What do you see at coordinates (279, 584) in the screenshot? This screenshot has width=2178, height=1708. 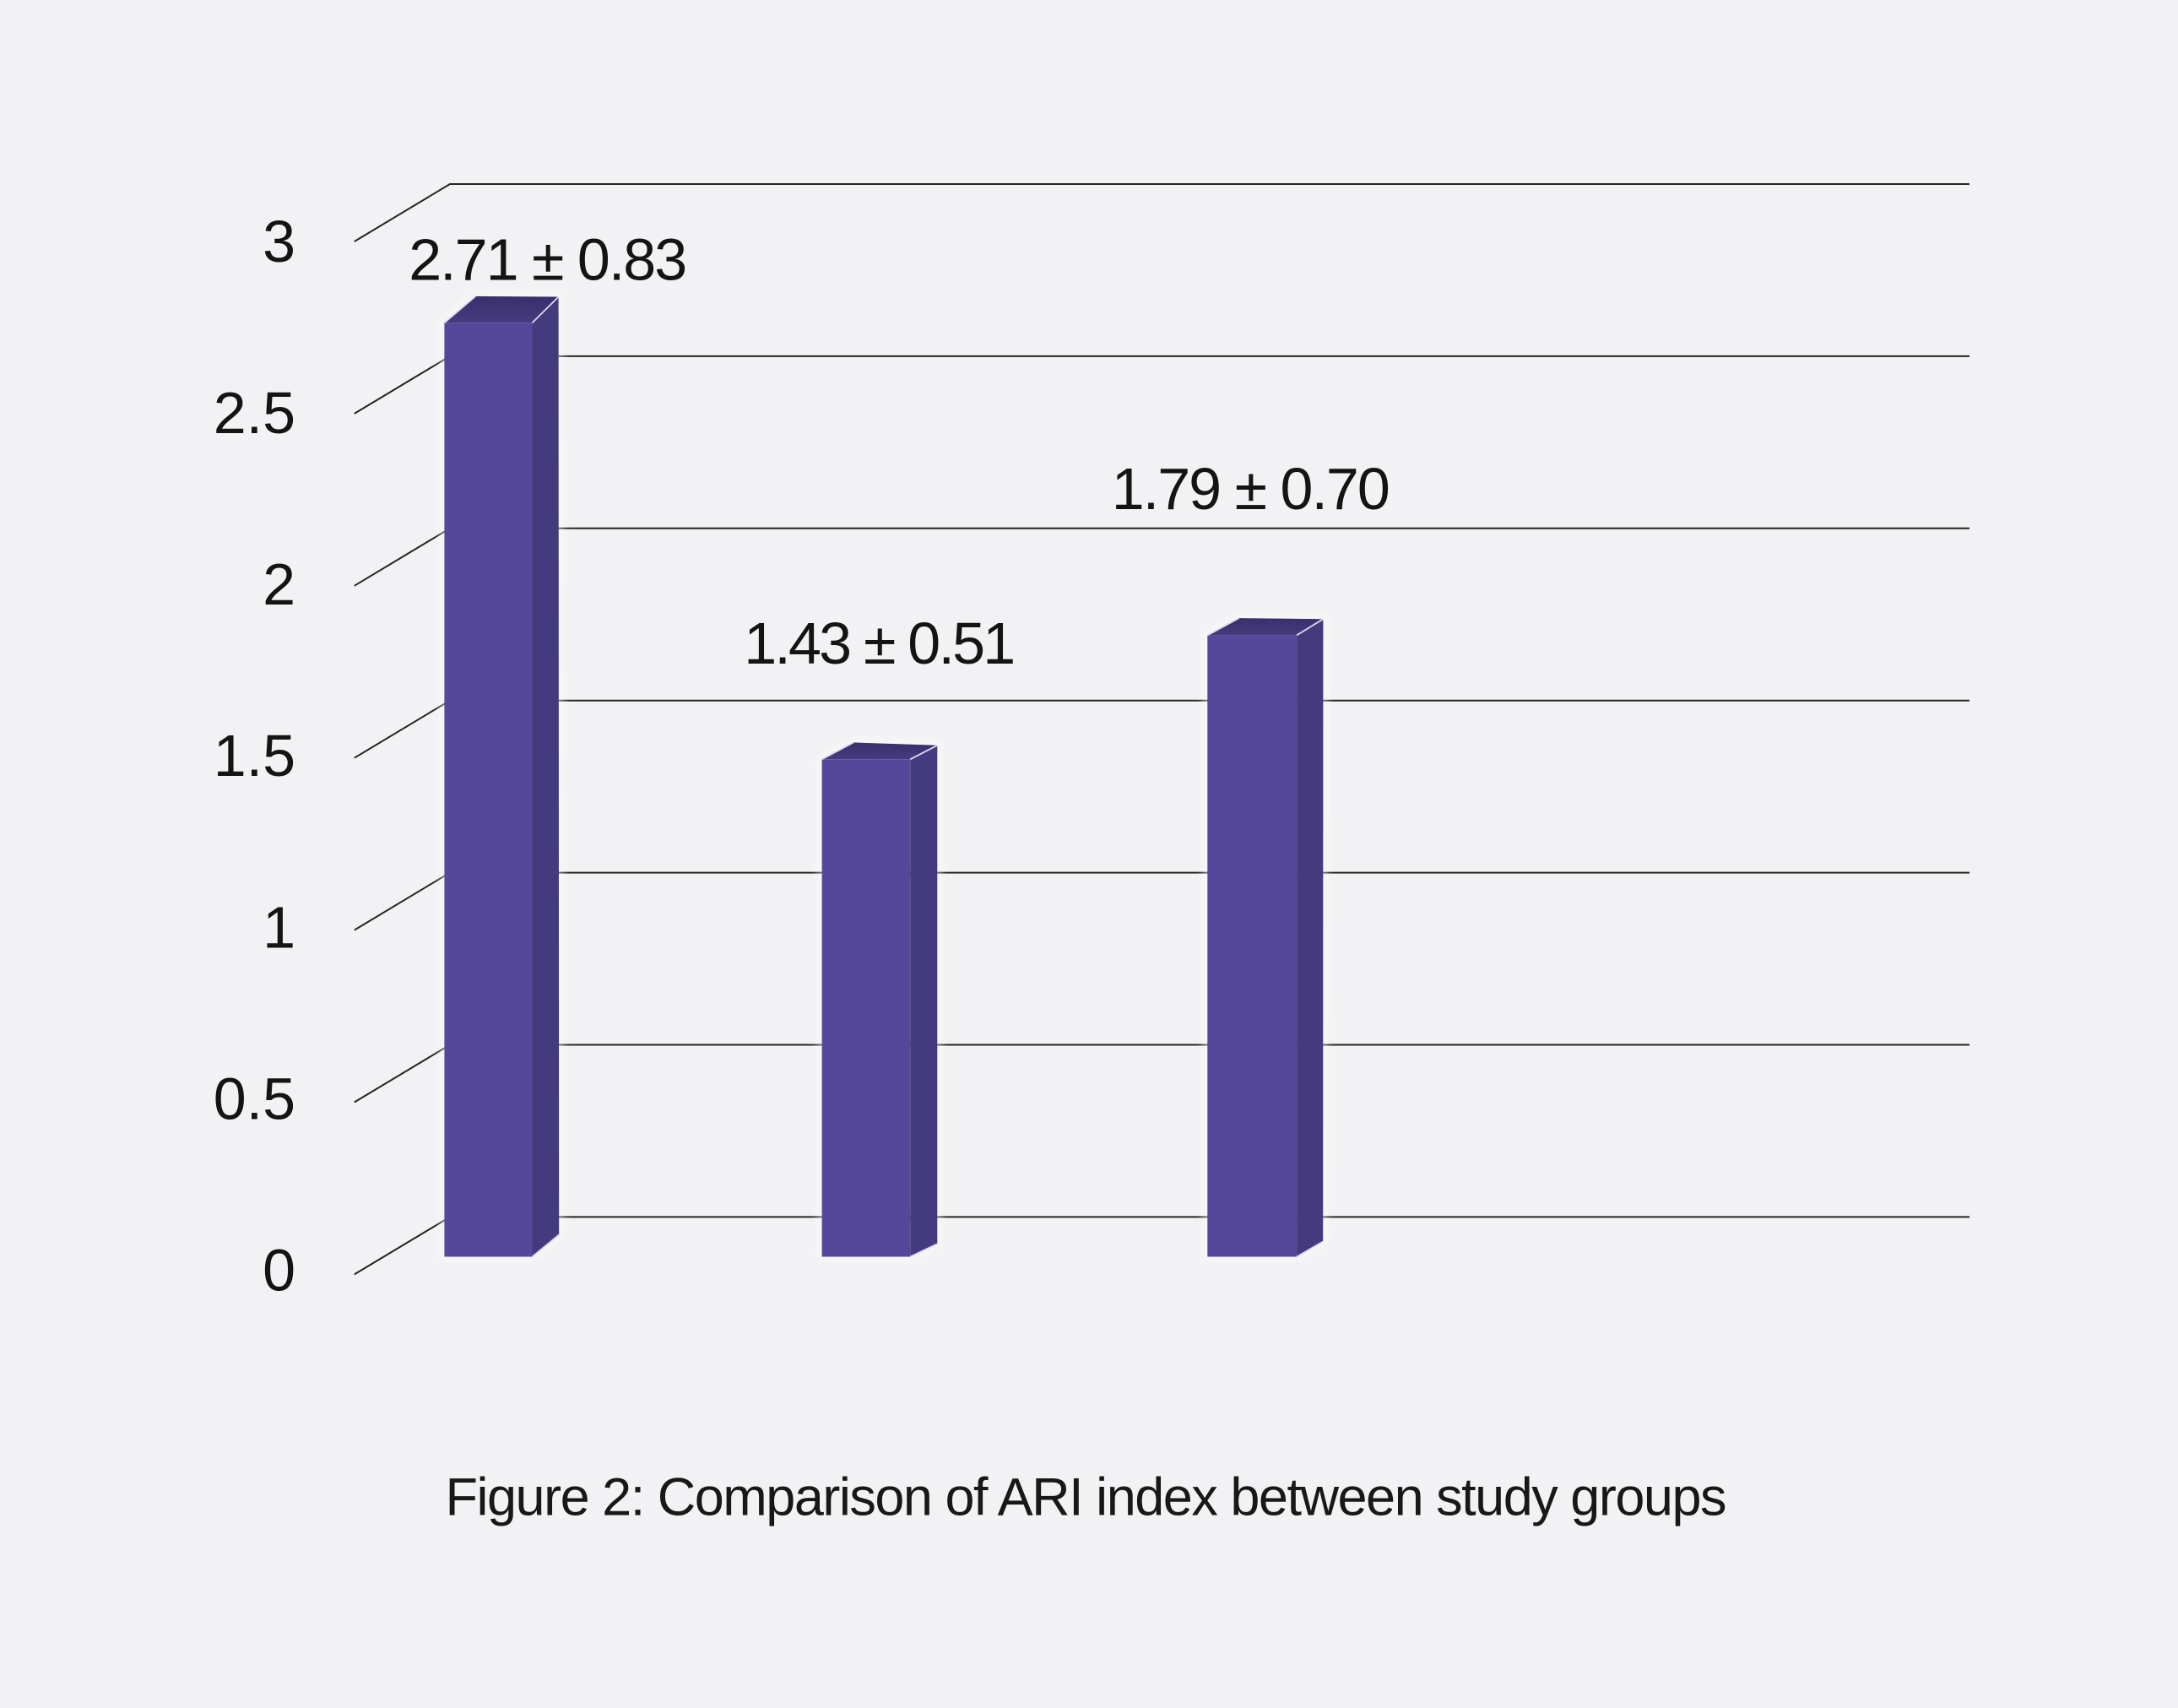 I see `svg-text: 2` at bounding box center [279, 584].